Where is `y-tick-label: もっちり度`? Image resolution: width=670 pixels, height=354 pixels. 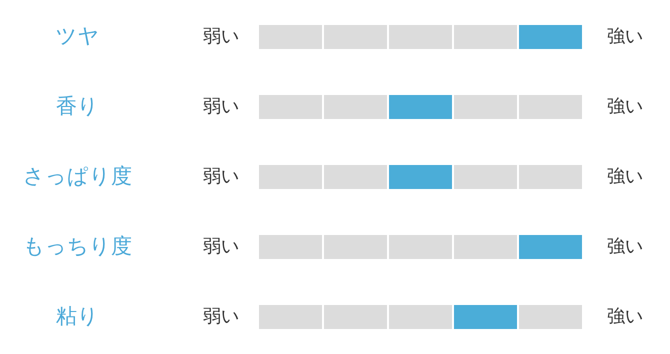 y-tick-label: もっちり度 is located at coordinates (77, 246).